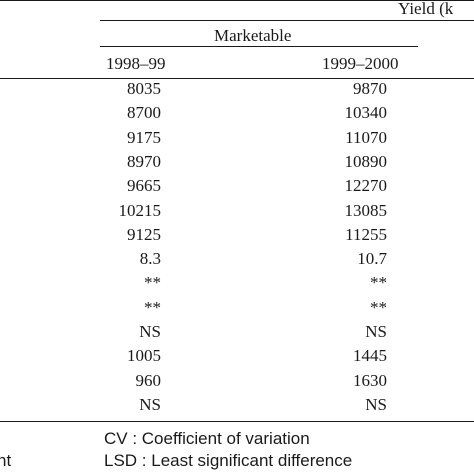  Describe the element at coordinates (144, 161) in the screenshot. I see `table-cell-1998-99: 8970` at that location.